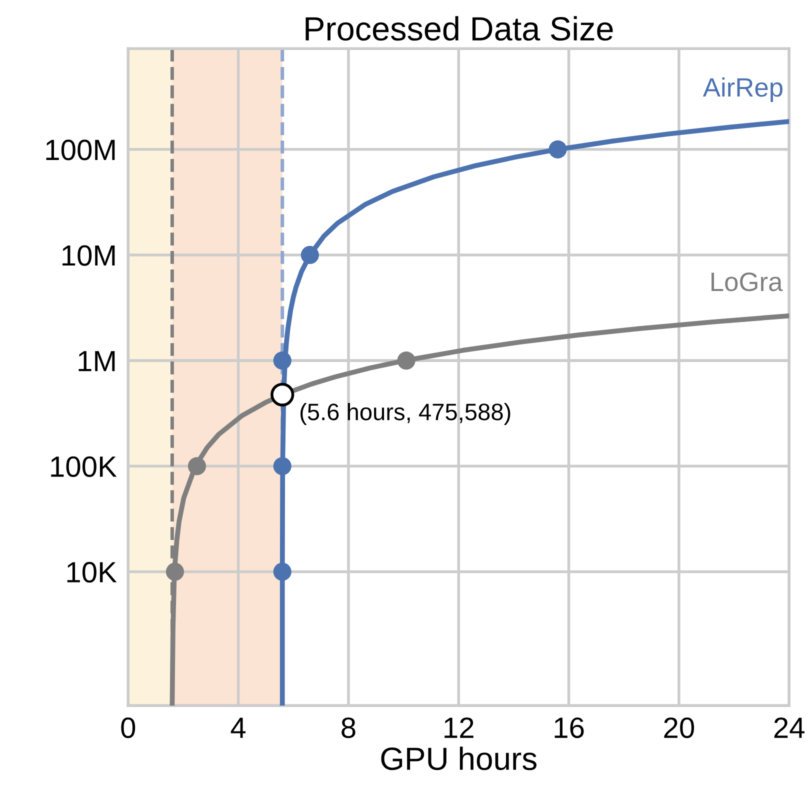 The image size is (811, 811). Describe the element at coordinates (80, 150) in the screenshot. I see `y-tick-label: 100M` at that location.